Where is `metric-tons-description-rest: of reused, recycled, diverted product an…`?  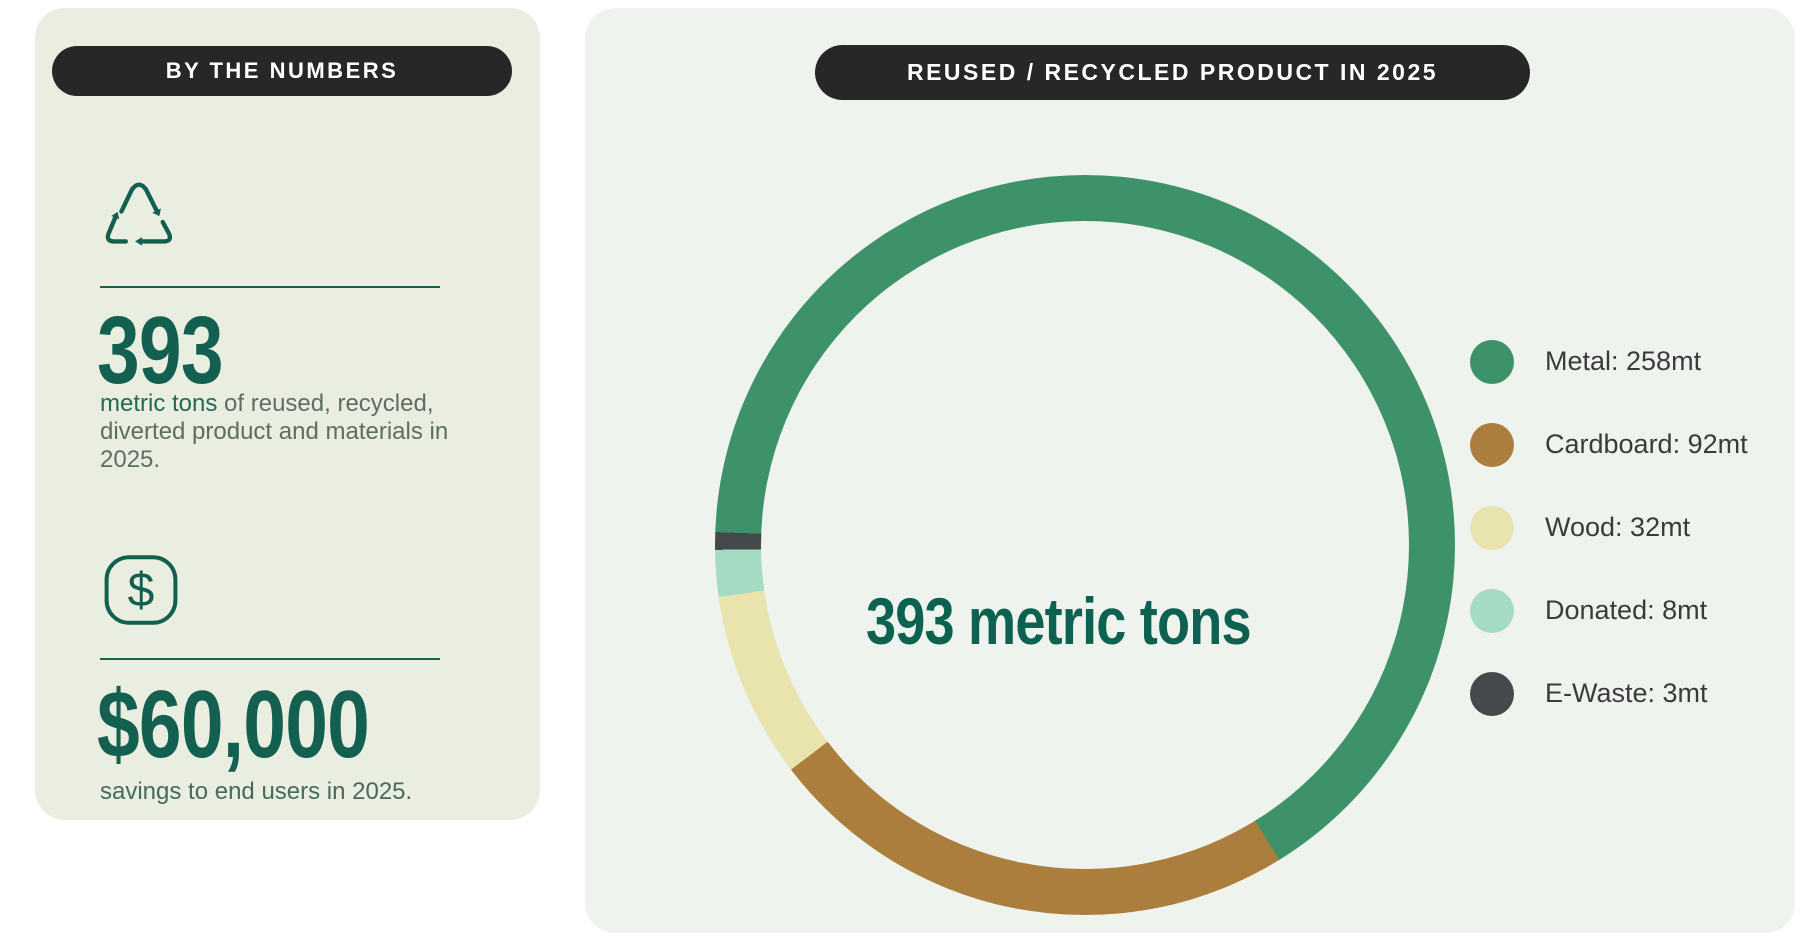 metric-tons-description-rest: of reused, recycled, diverted product an… is located at coordinates (274, 431).